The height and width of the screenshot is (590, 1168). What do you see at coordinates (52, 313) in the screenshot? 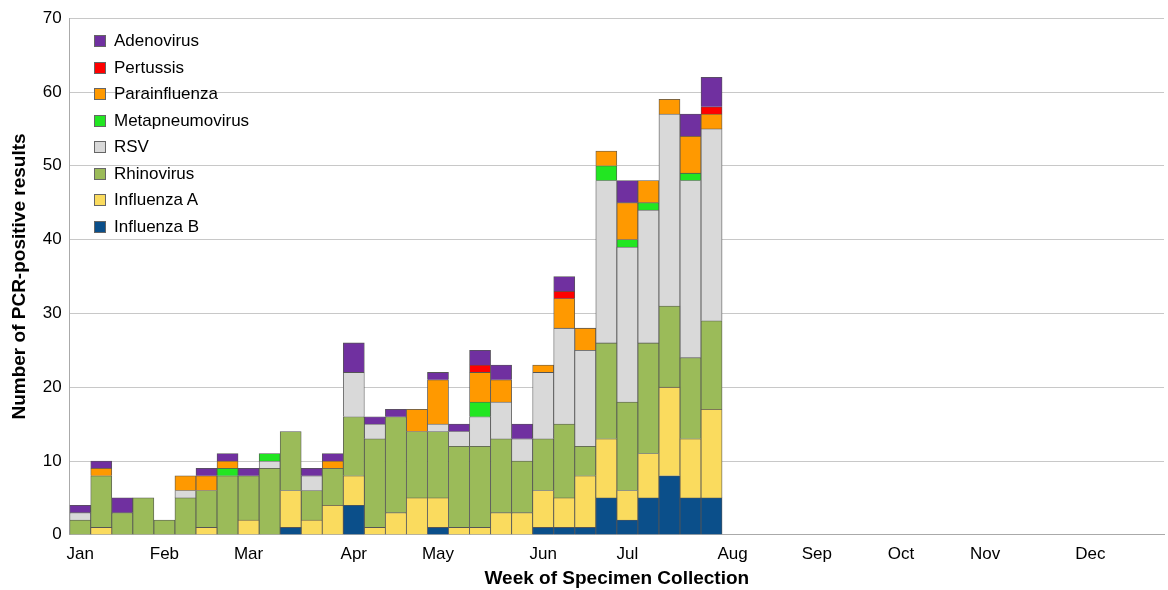
I see `y-tick-label: 30` at bounding box center [52, 313].